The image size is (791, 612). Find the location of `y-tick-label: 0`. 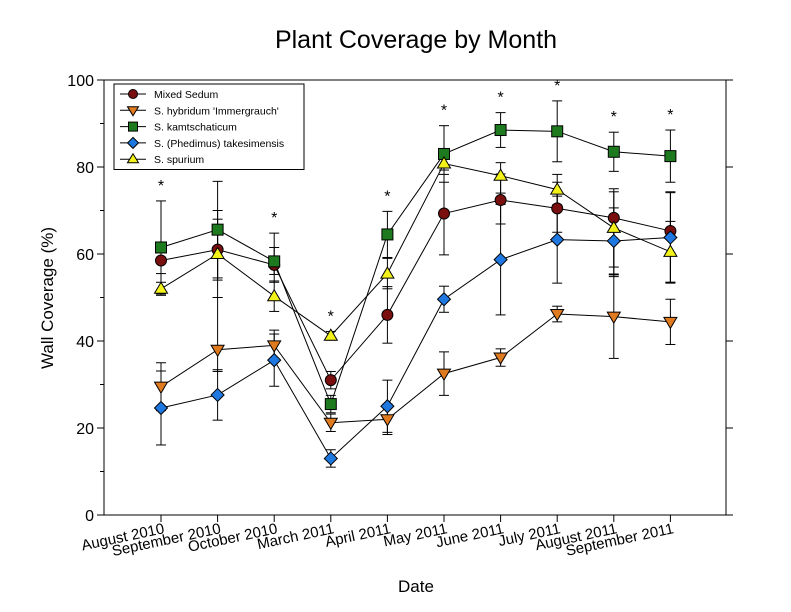

y-tick-label: 0 is located at coordinates (89, 516).